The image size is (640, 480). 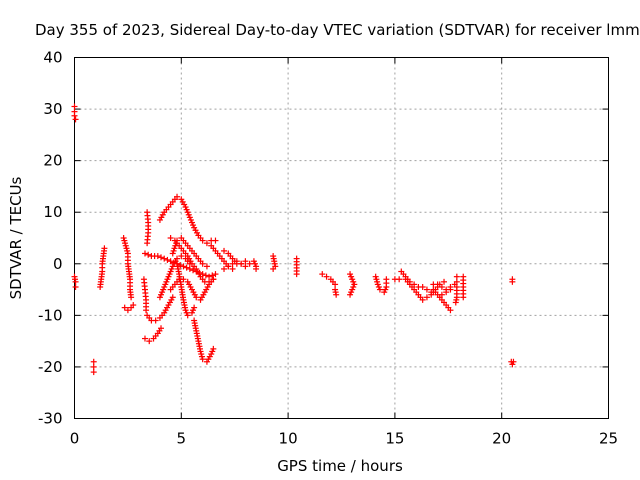 What do you see at coordinates (16, 237) in the screenshot?
I see `y-axis-label: SDTVAR / TECUs` at bounding box center [16, 237].